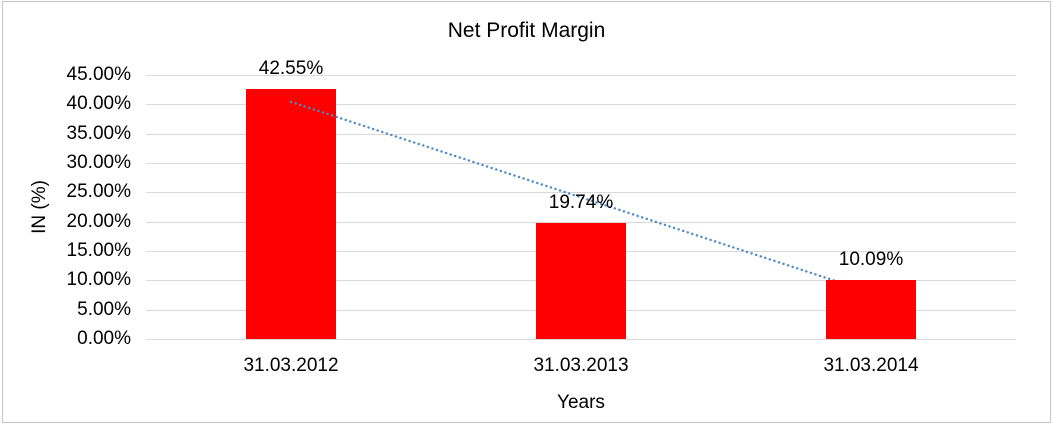 This screenshot has height=426, width=1053. I want to click on bar-data-label: 19.74%, so click(581, 203).